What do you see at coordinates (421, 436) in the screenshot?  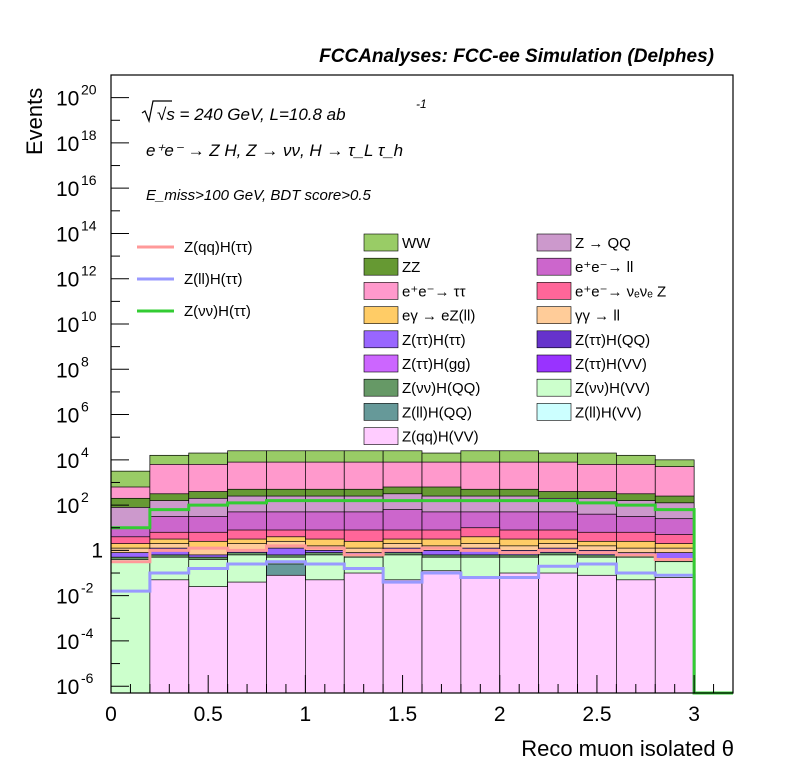 I see `legend-entry-z-qq-h-vv-: Z(qq)H(VV)` at bounding box center [421, 436].